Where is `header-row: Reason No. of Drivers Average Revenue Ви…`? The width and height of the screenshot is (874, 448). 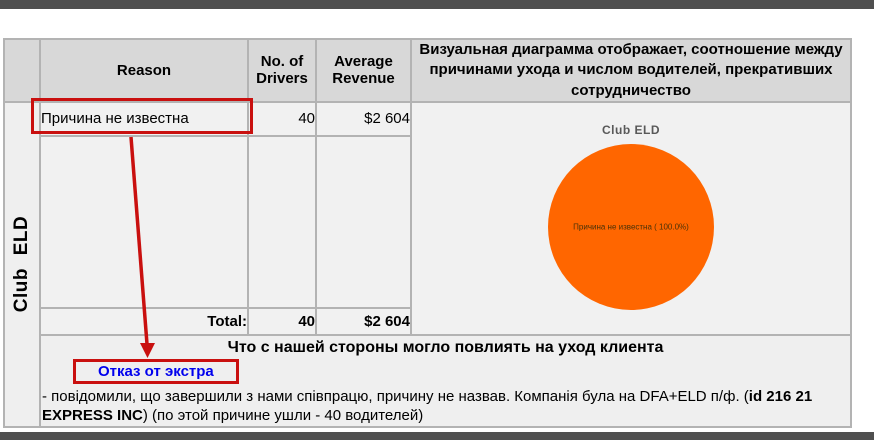
header-row: Reason No. of Drivers Average Revenue Ви… is located at coordinates (427, 70).